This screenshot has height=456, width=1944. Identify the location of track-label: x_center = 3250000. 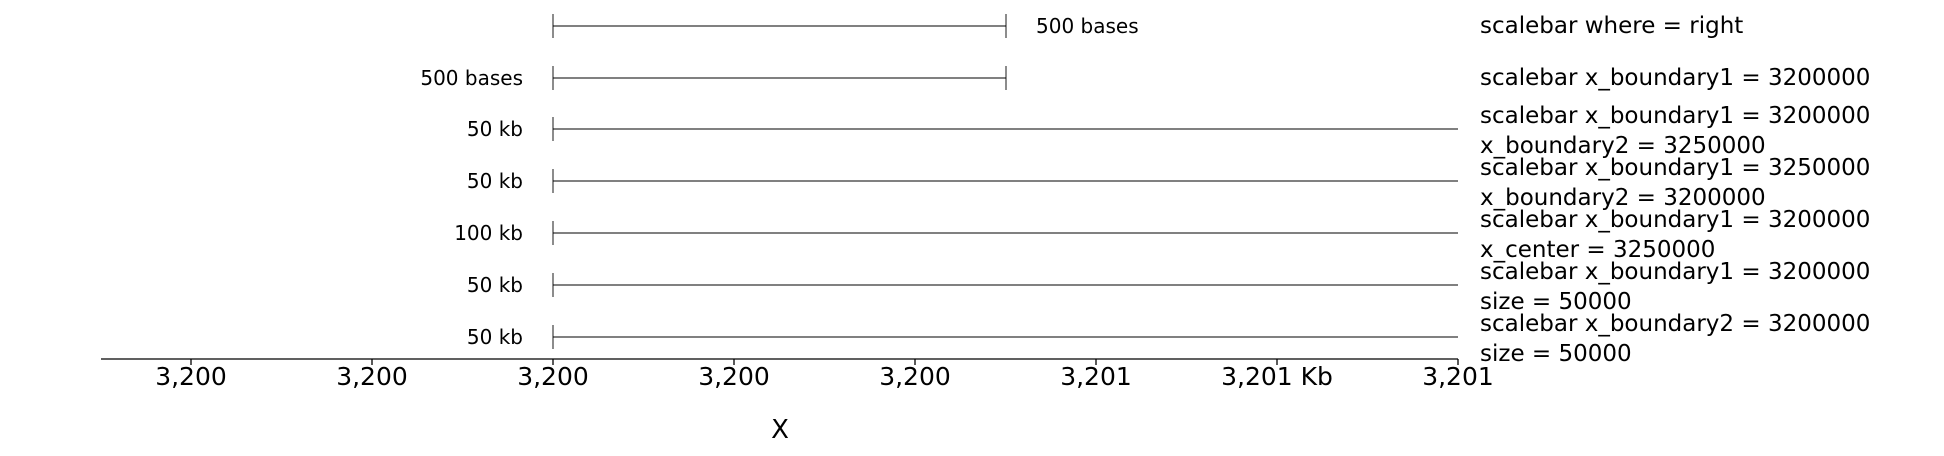
(1597, 250).